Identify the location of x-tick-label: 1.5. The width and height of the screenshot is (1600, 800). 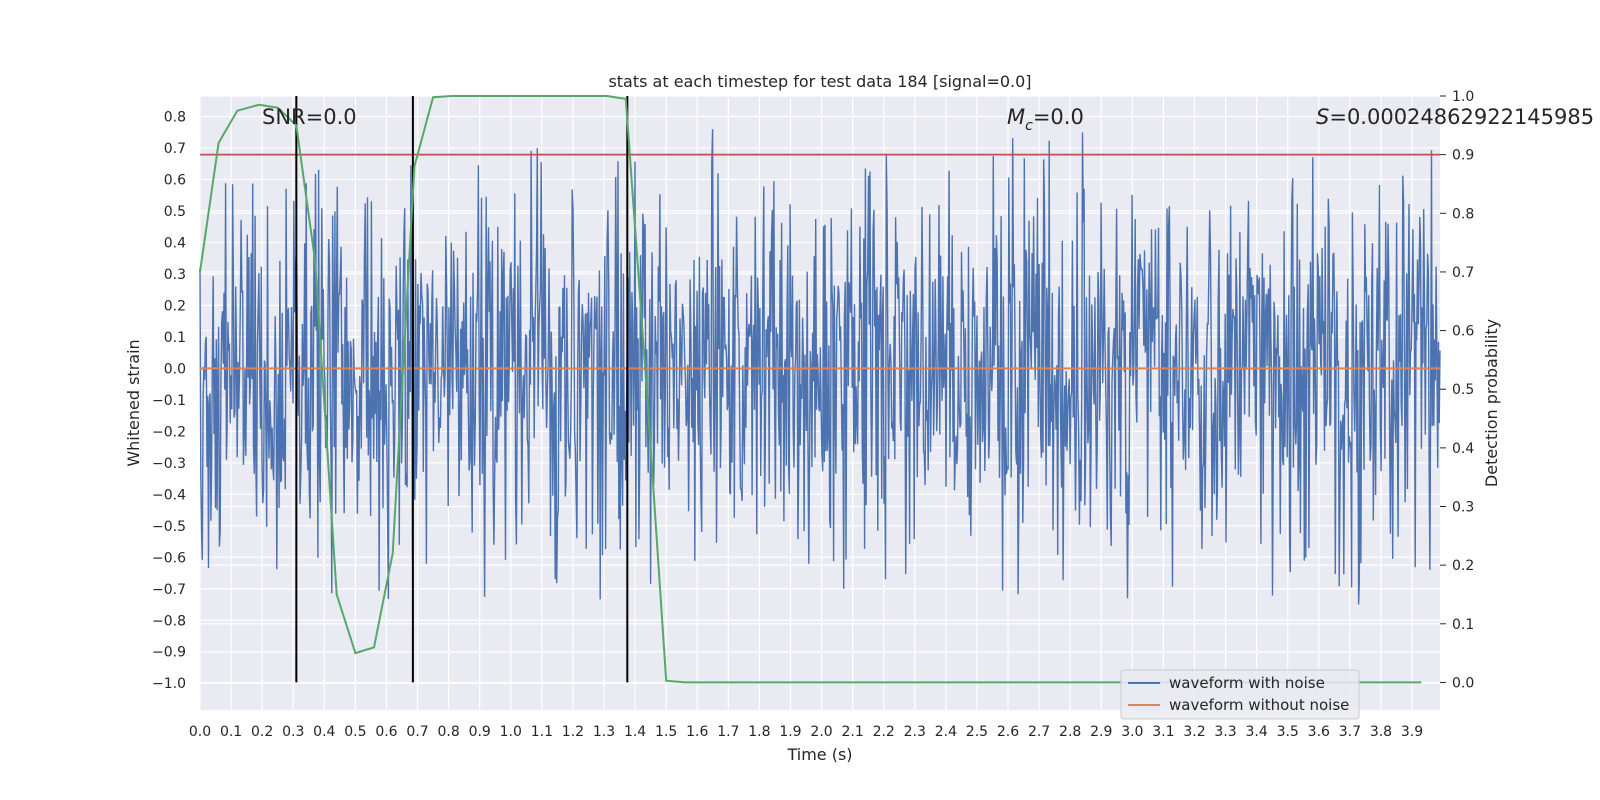
(666, 732).